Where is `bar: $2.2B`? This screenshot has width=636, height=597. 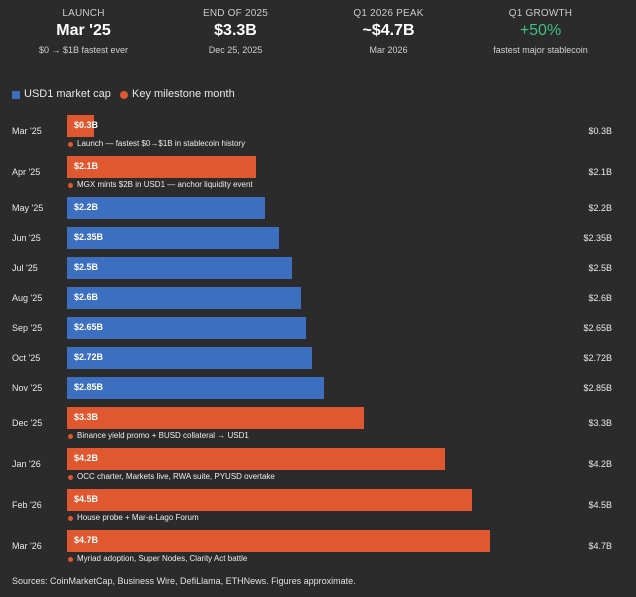 bar: $2.2B is located at coordinates (166, 208).